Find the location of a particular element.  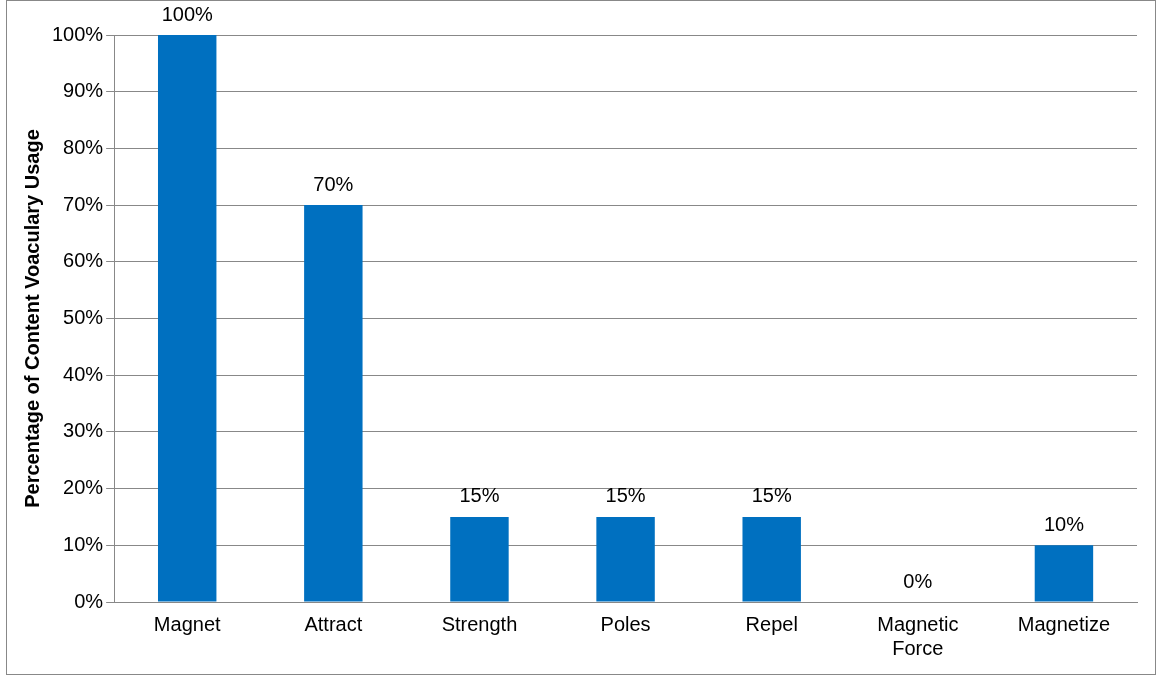

x-tick-label: Magnet is located at coordinates (187, 623).